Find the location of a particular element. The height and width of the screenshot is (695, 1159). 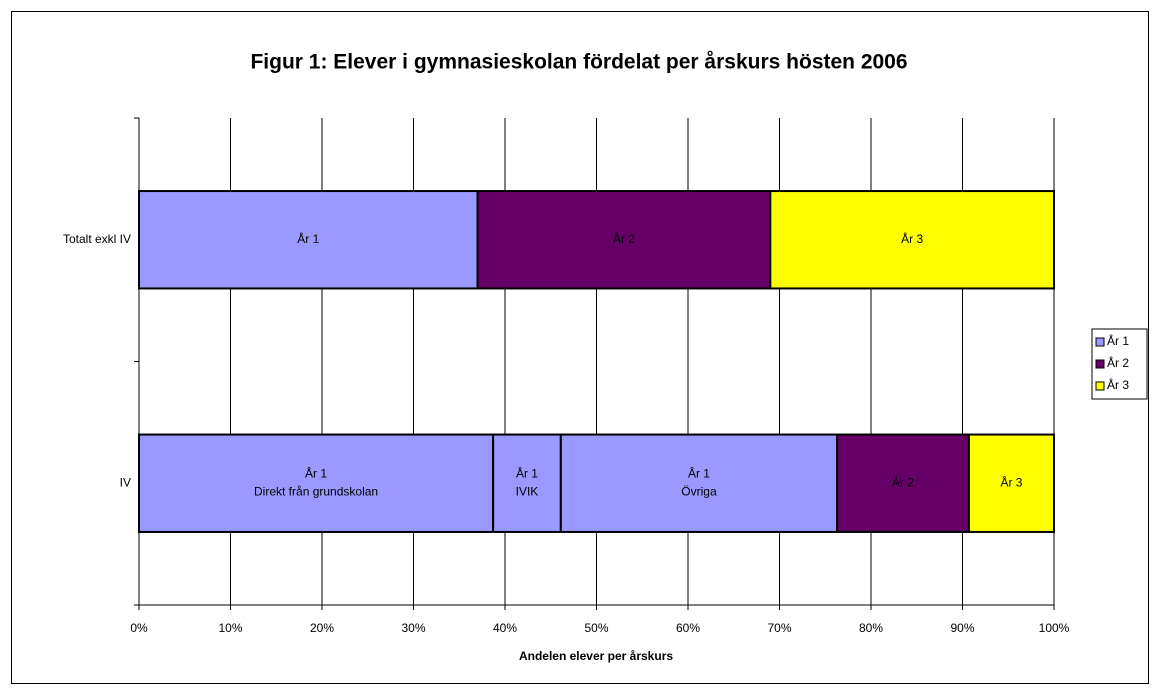

x-tick-label: 80% is located at coordinates (871, 628).